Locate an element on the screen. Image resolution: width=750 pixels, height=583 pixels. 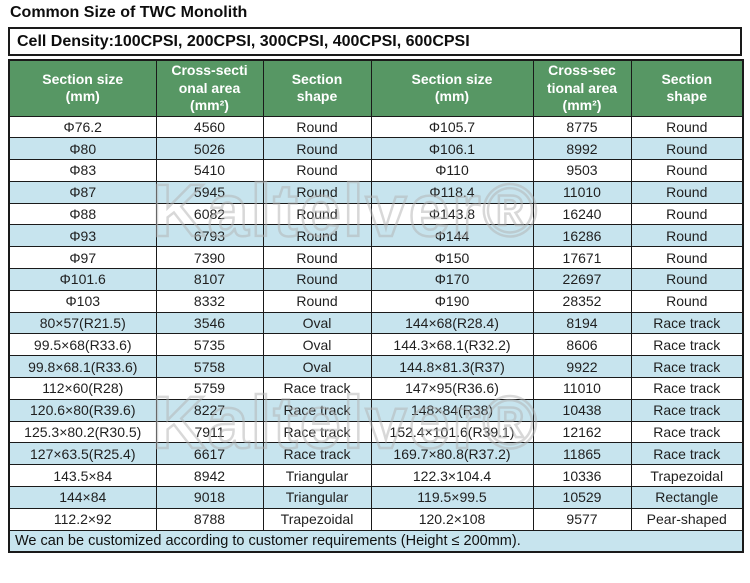
table-cell: 9503 is located at coordinates (582, 170).